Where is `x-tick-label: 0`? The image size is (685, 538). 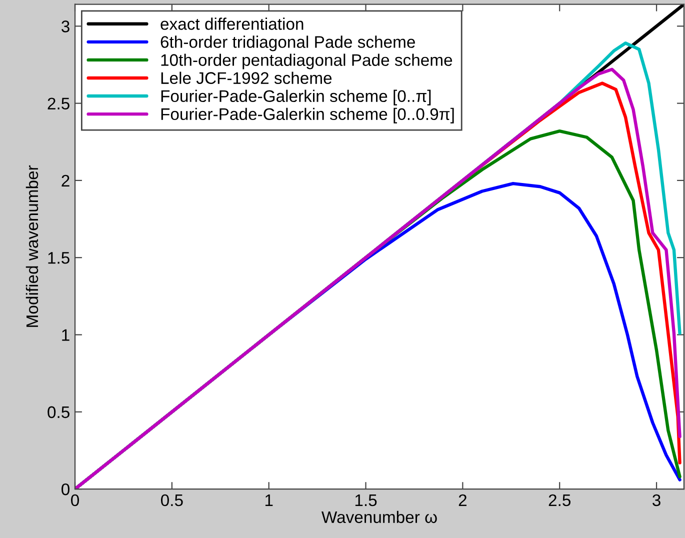 x-tick-label: 0 is located at coordinates (75, 500).